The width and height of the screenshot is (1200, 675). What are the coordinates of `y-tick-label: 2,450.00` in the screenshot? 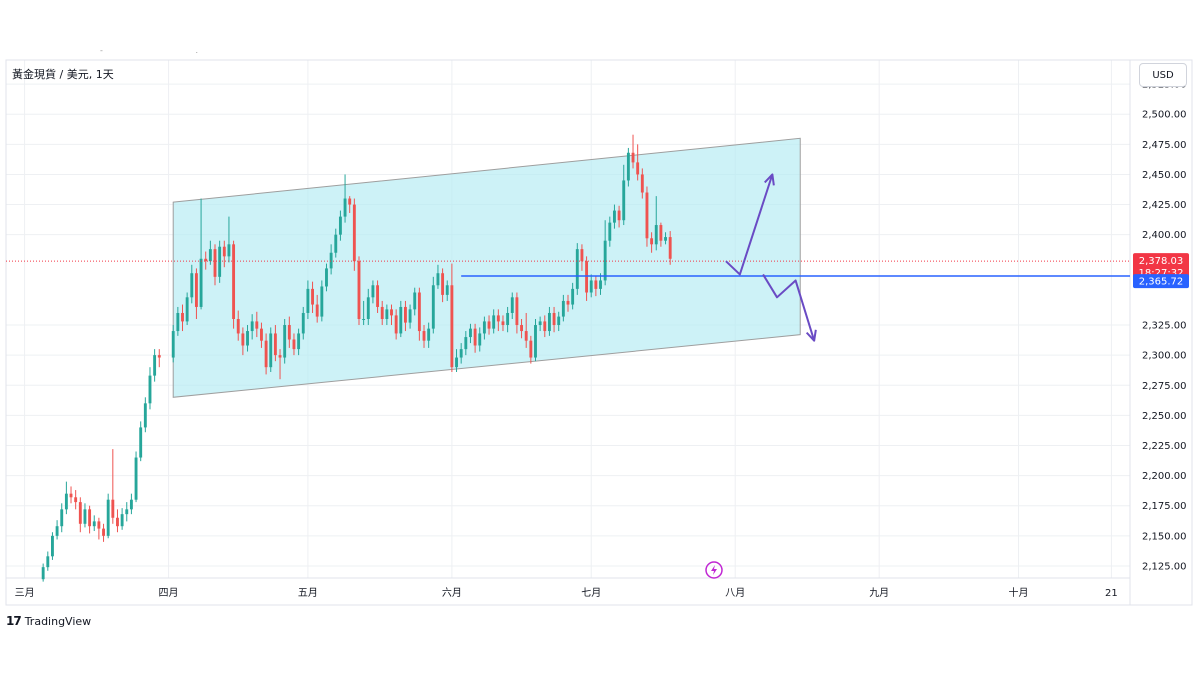 It's located at (1164, 175).